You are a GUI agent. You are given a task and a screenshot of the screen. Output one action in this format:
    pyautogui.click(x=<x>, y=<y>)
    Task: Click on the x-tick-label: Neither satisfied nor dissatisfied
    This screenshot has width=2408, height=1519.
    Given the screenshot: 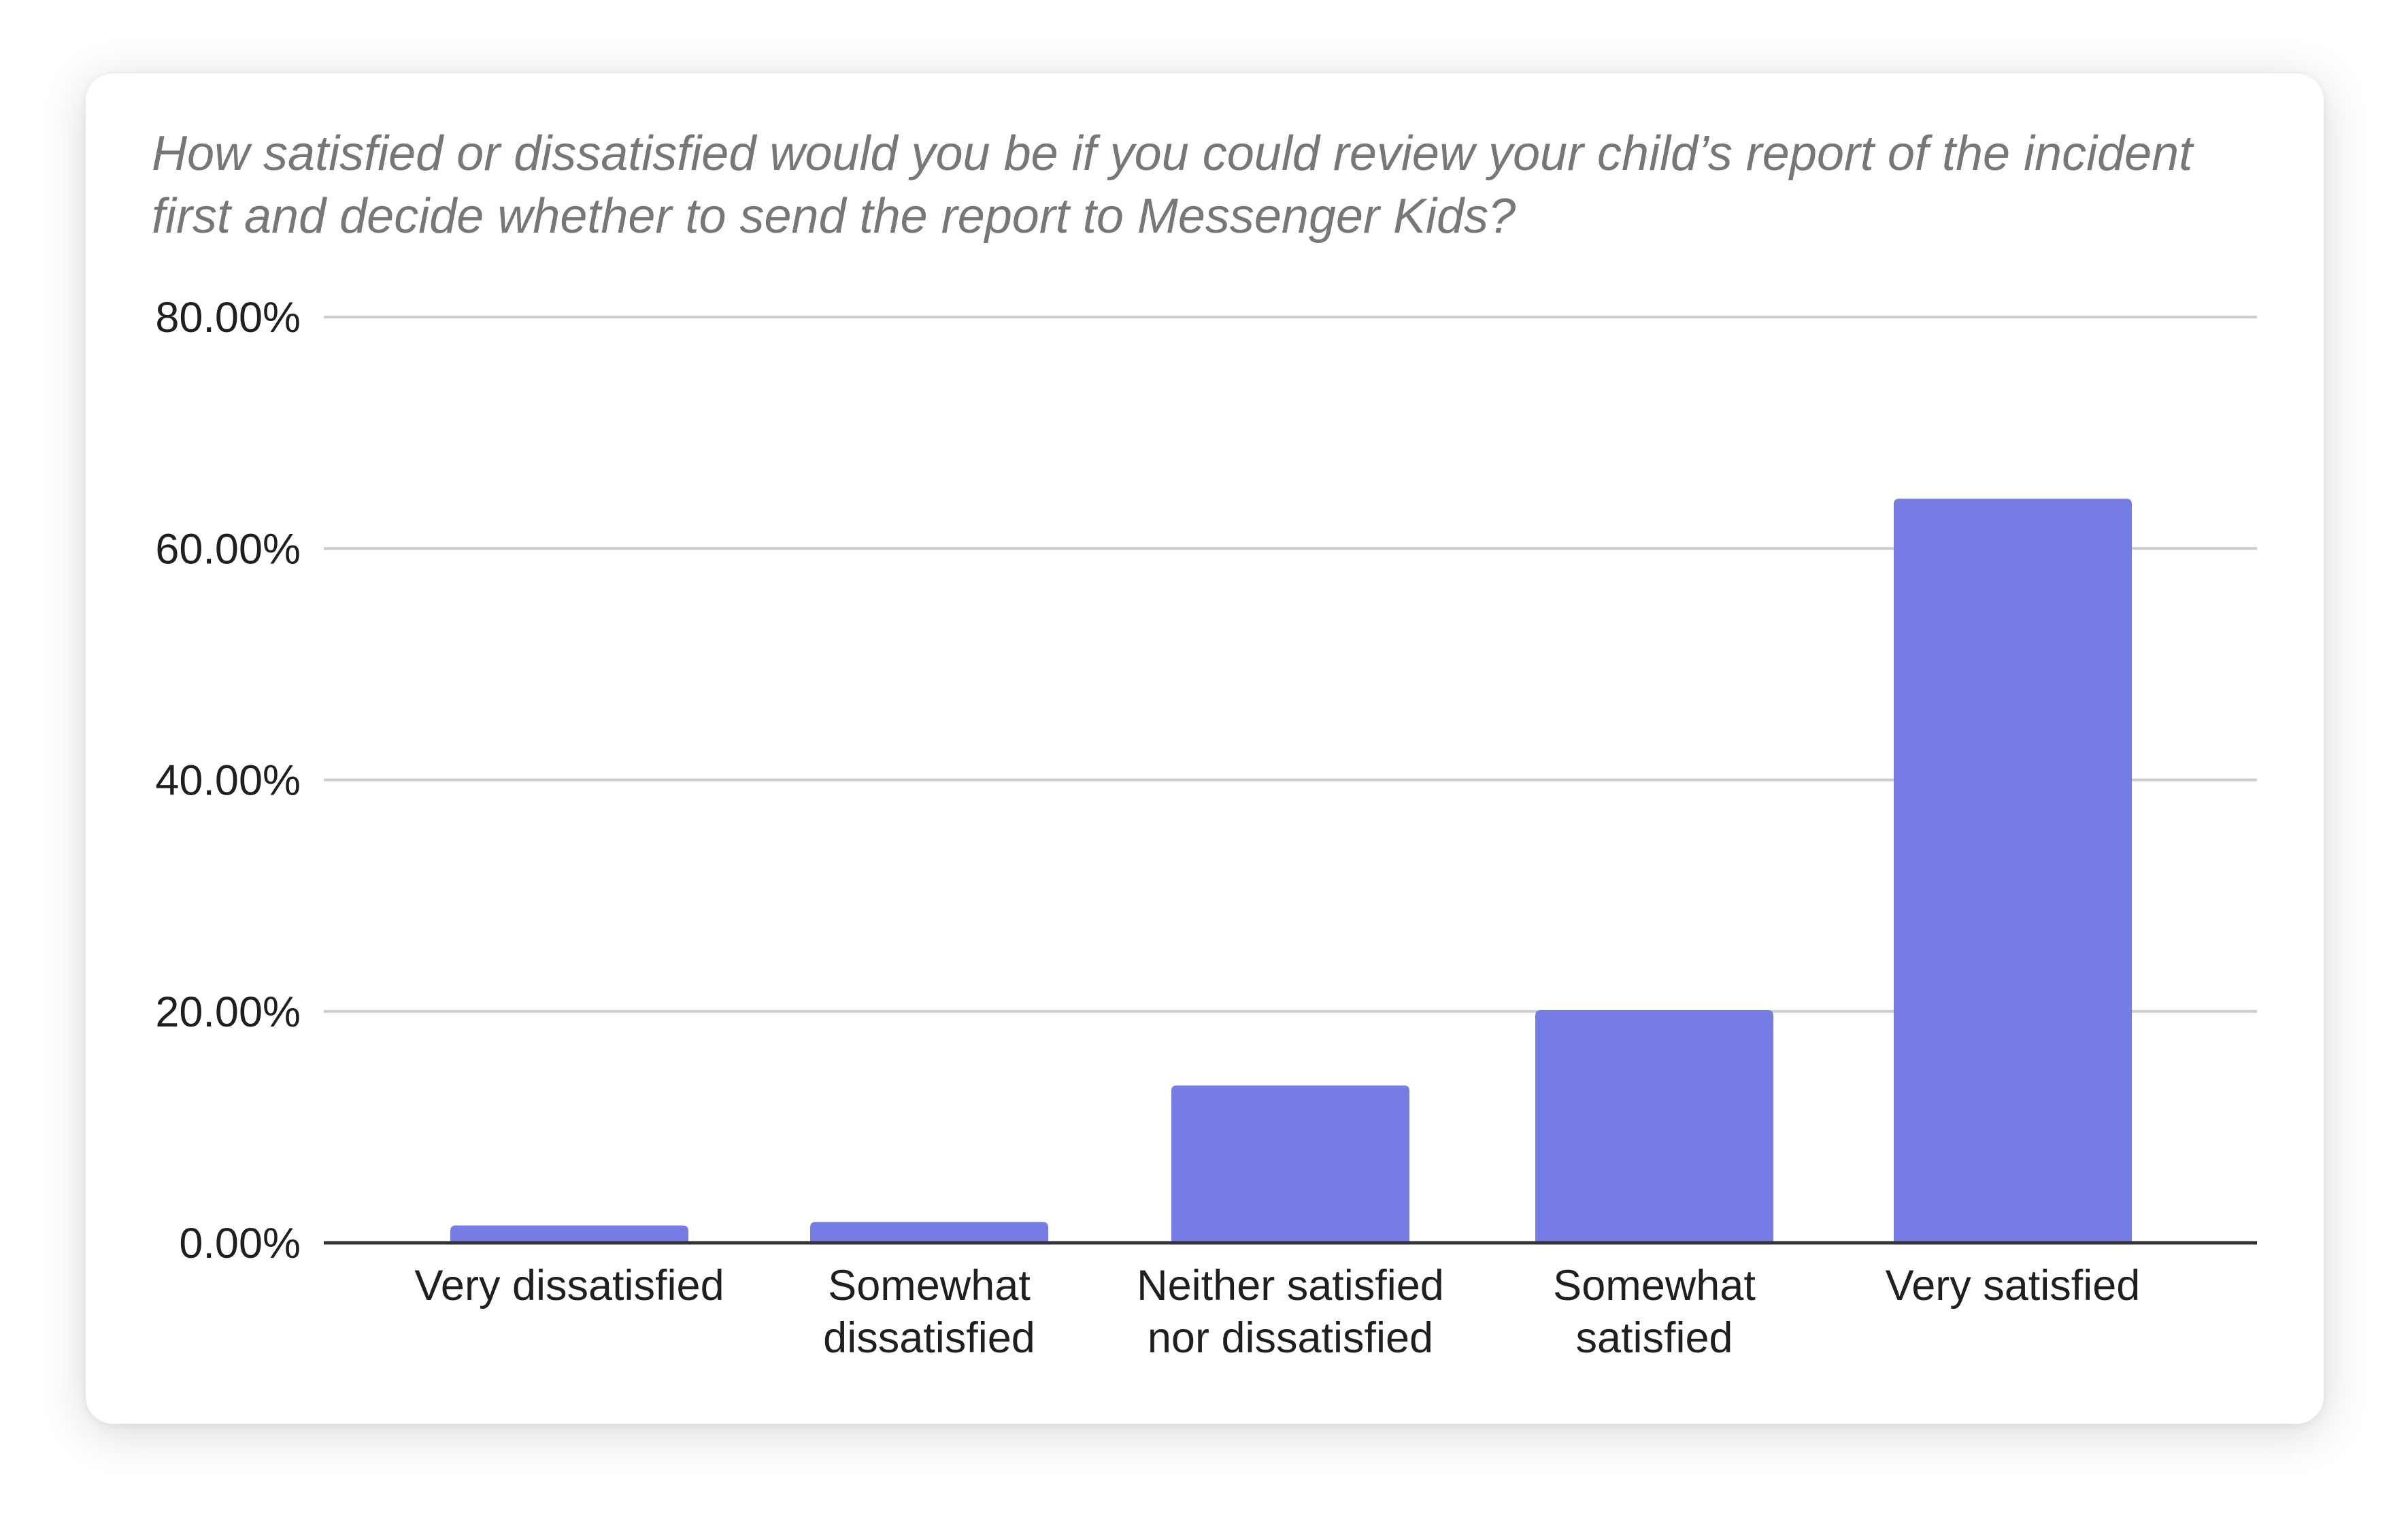 What is the action you would take?
    pyautogui.click(x=1290, y=1312)
    